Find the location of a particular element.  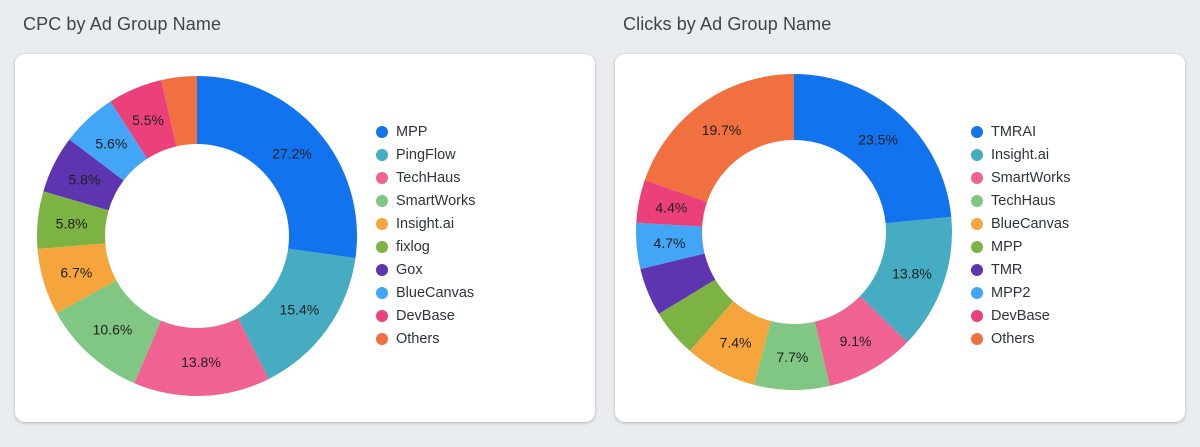

legend-label: PingFlow is located at coordinates (426, 154).